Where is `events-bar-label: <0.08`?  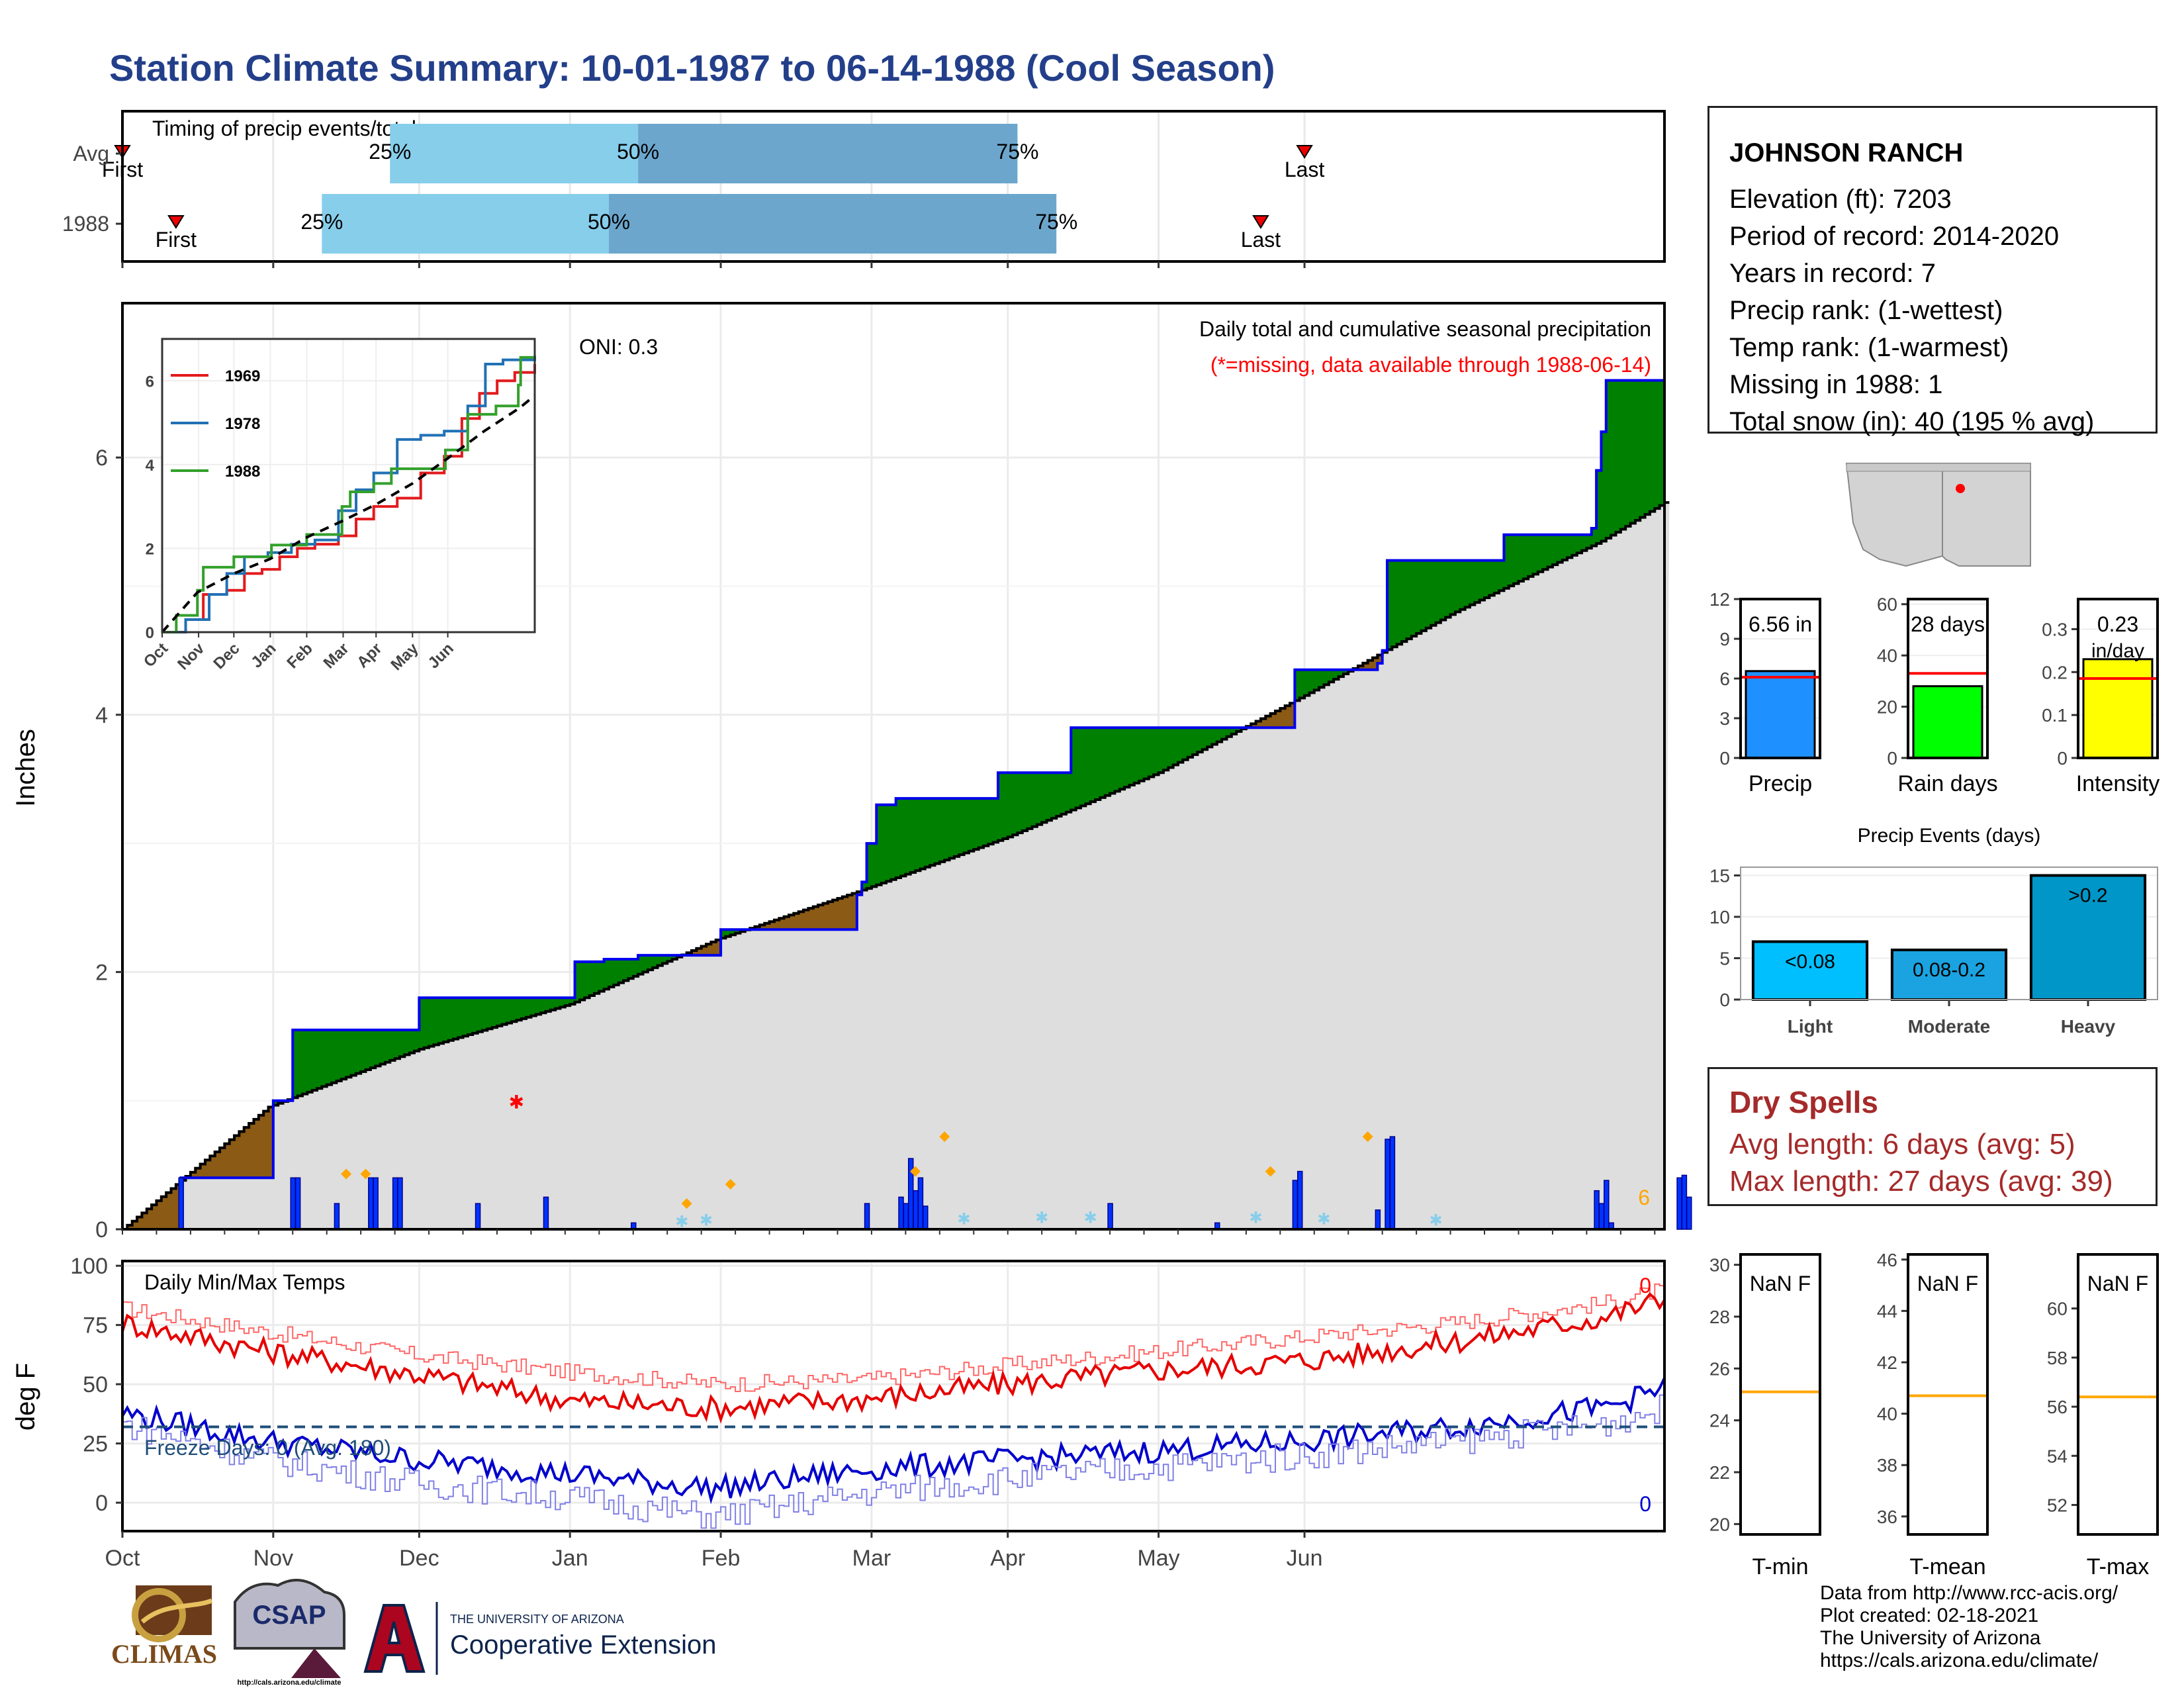
events-bar-label: <0.08 is located at coordinates (1810, 962).